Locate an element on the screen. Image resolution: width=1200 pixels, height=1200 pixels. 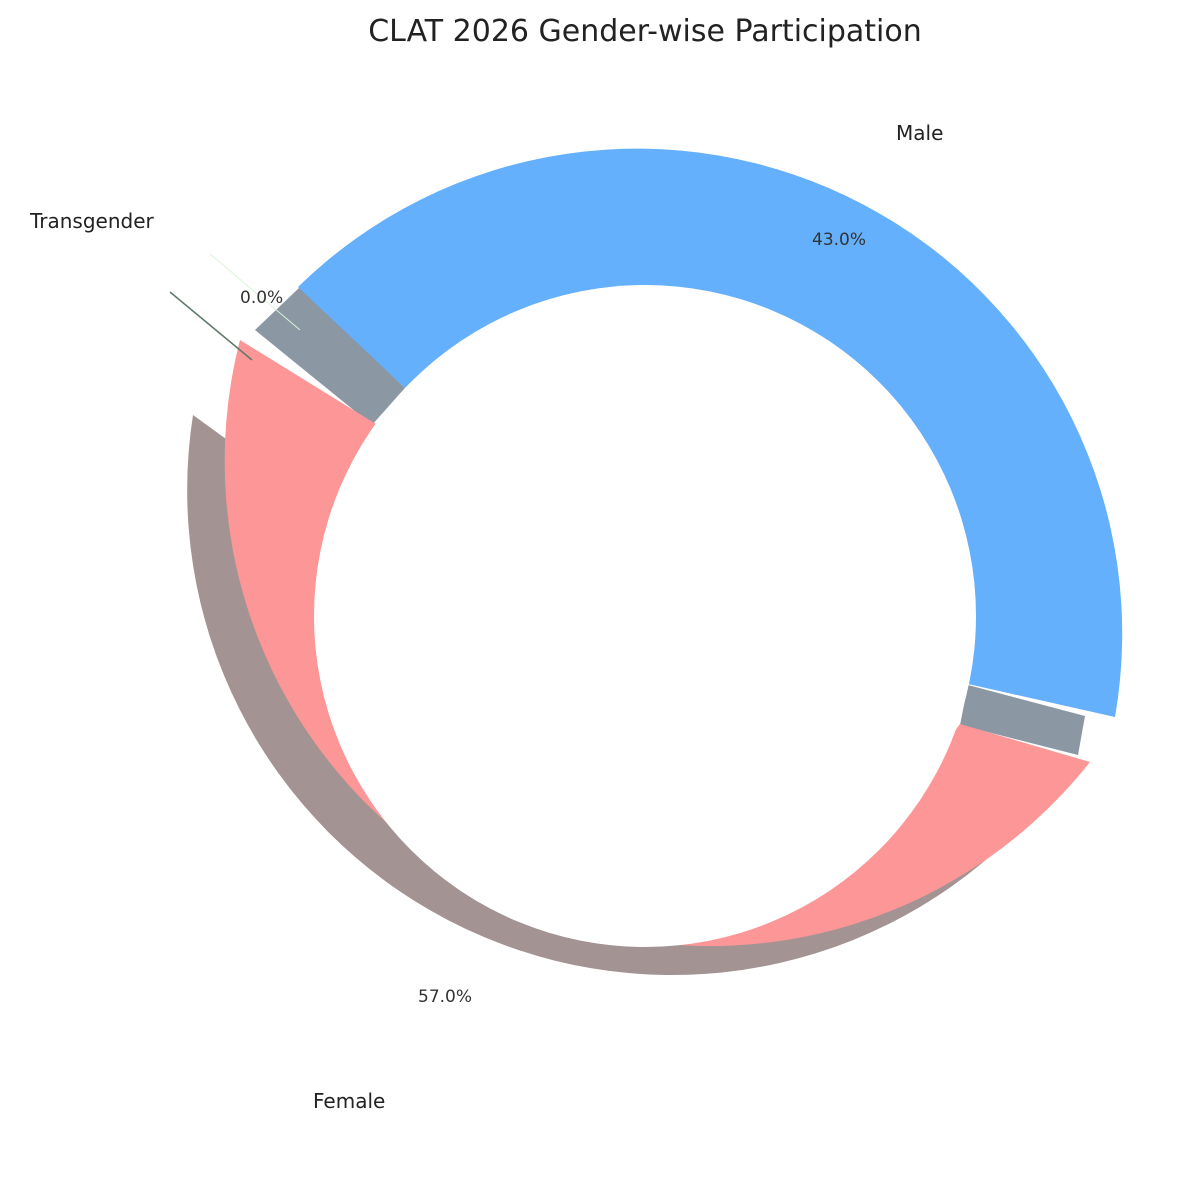
chart-title: CLAT 2026 Gender-wise Participation is located at coordinates (645, 31).